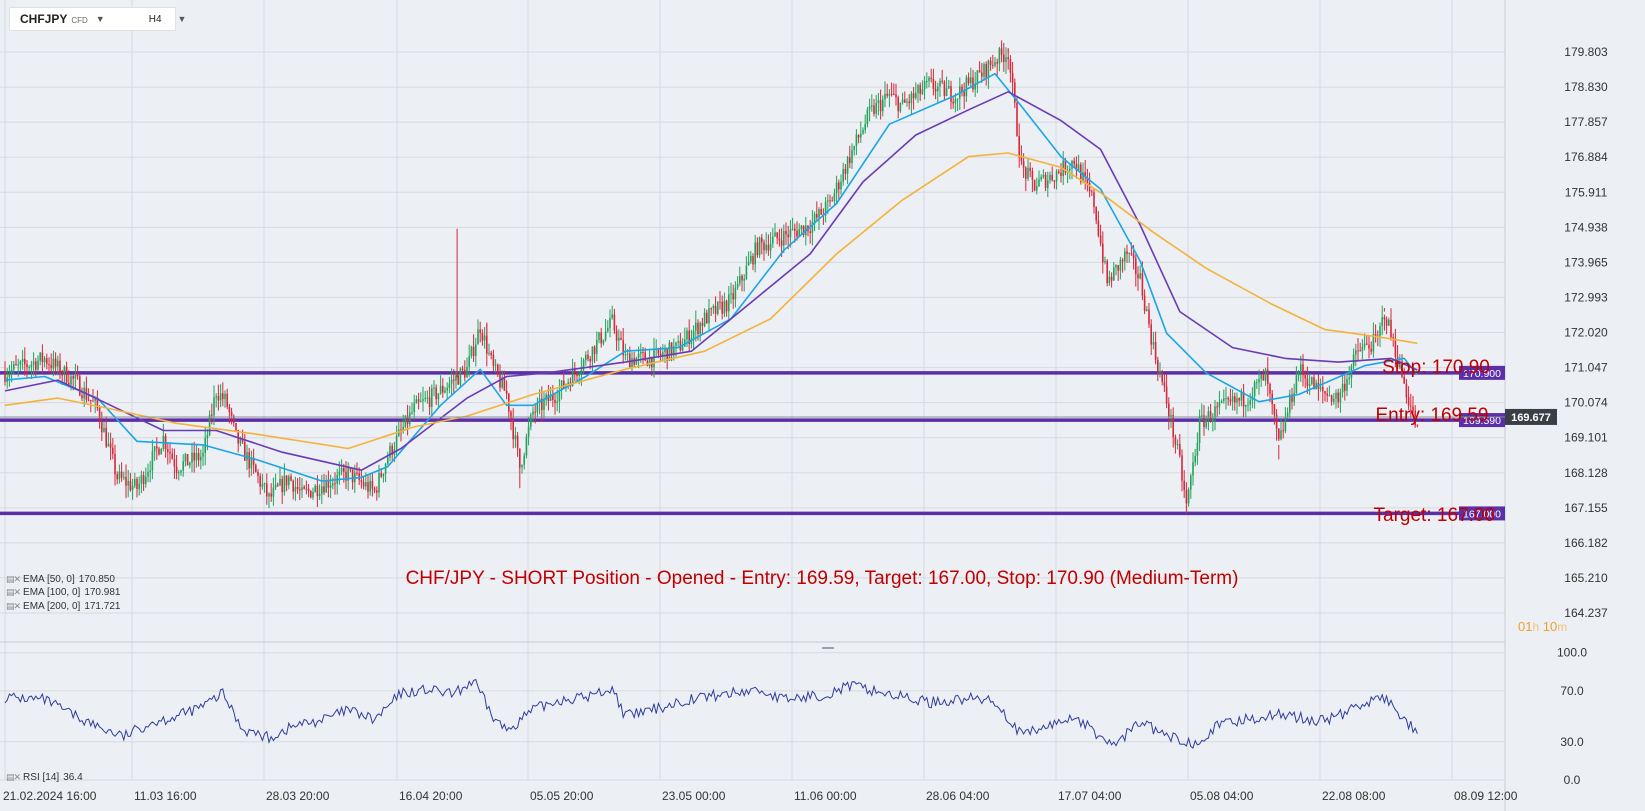 This screenshot has width=1645, height=811. Describe the element at coordinates (1542, 626) in the screenshot. I see `candle-countdown: 01h 10m` at that location.